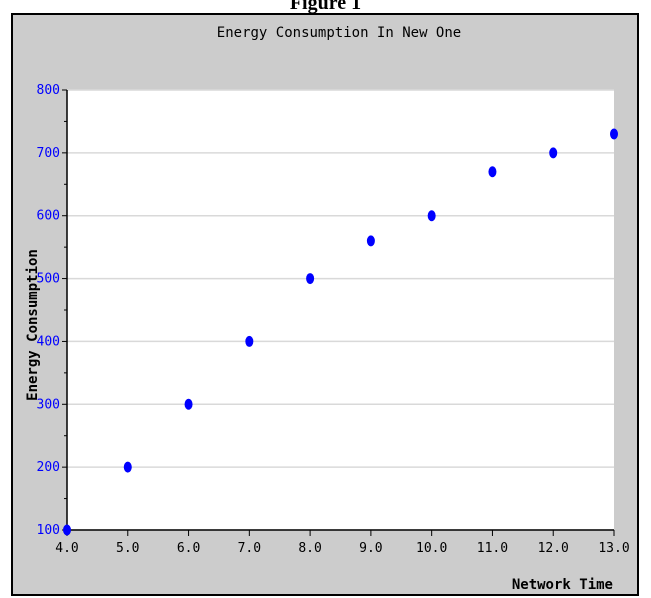  Describe the element at coordinates (249, 548) in the screenshot. I see `x-tick-label: 7.0` at that location.